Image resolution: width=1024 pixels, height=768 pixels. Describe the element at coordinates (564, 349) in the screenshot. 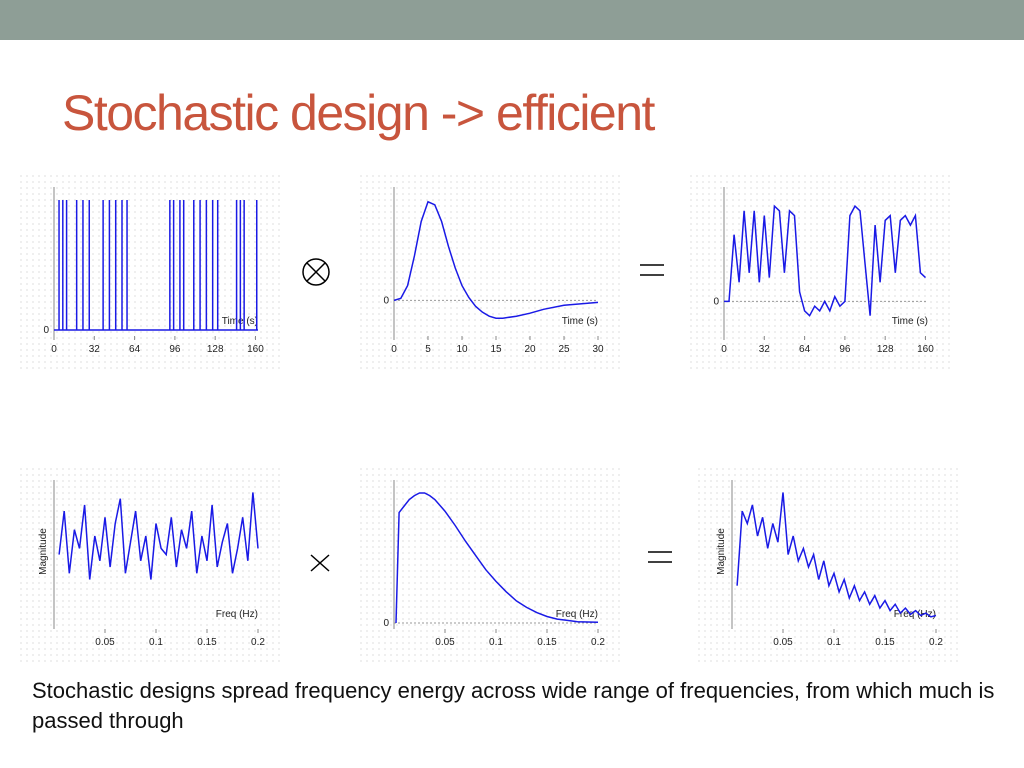

I see `x-tick-label: 25` at that location.